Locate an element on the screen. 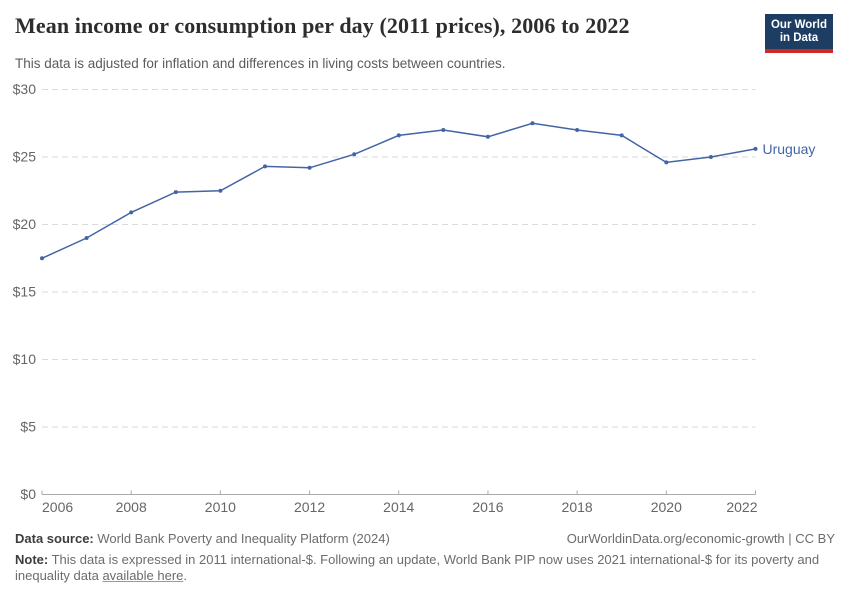 The image size is (850, 600). y-axis-label: $10 is located at coordinates (25, 359).